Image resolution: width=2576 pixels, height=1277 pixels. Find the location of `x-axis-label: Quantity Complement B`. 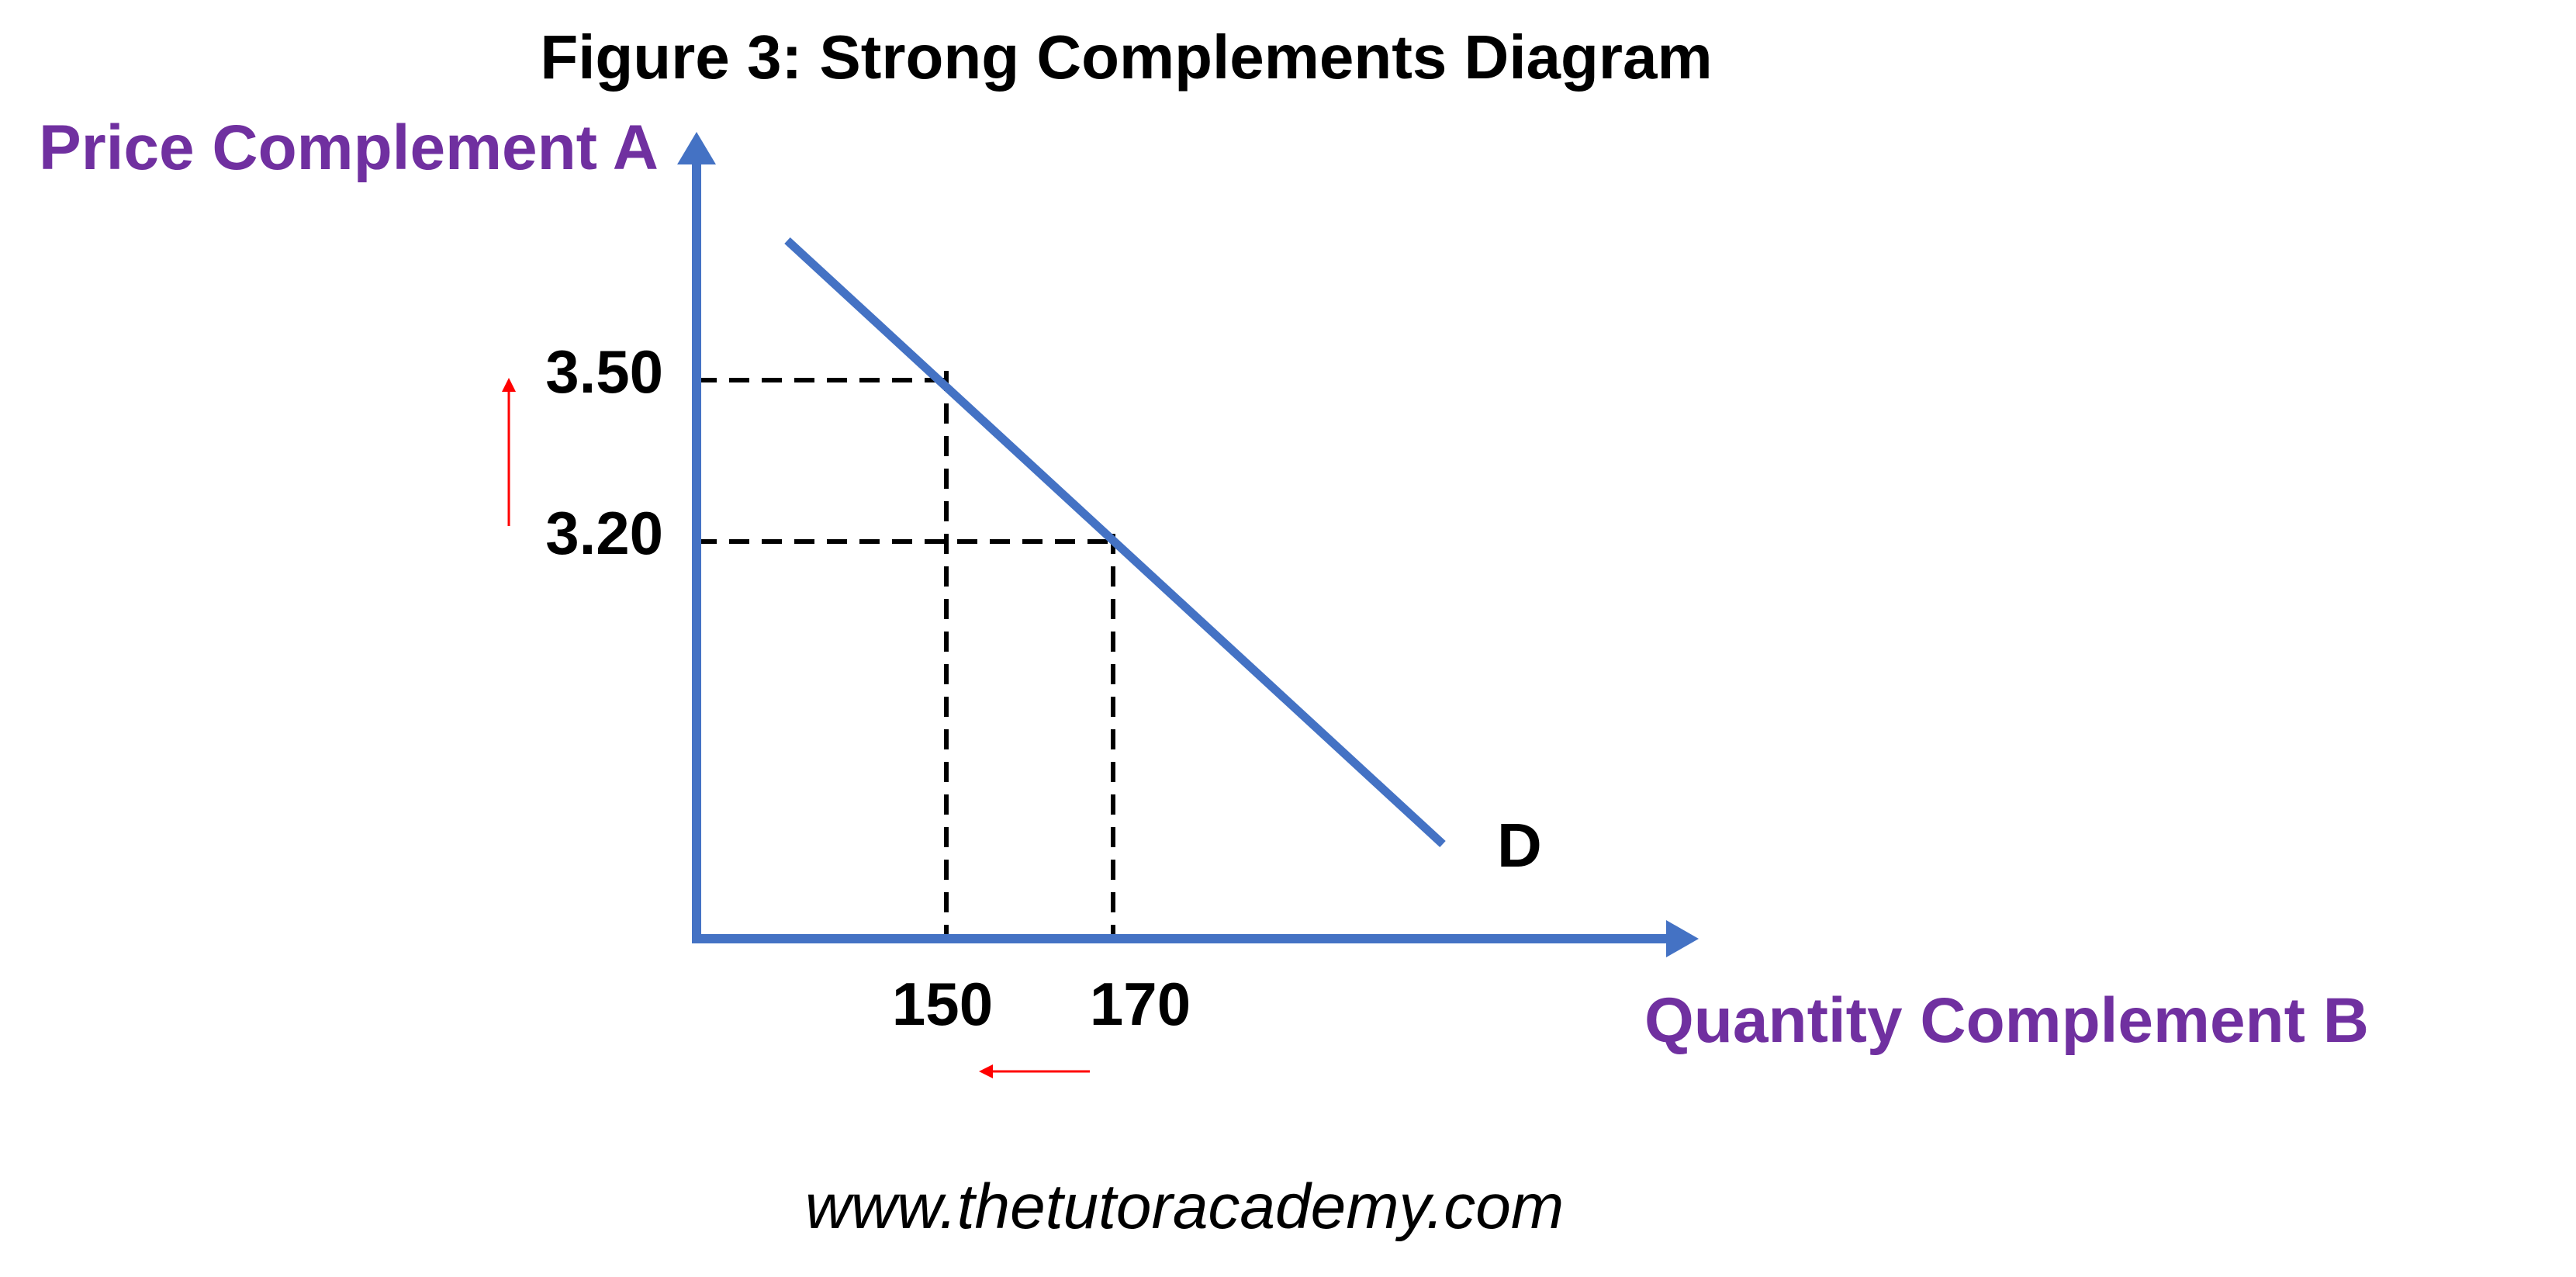

x-axis-label: Quantity Complement B is located at coordinates (2006, 1020).